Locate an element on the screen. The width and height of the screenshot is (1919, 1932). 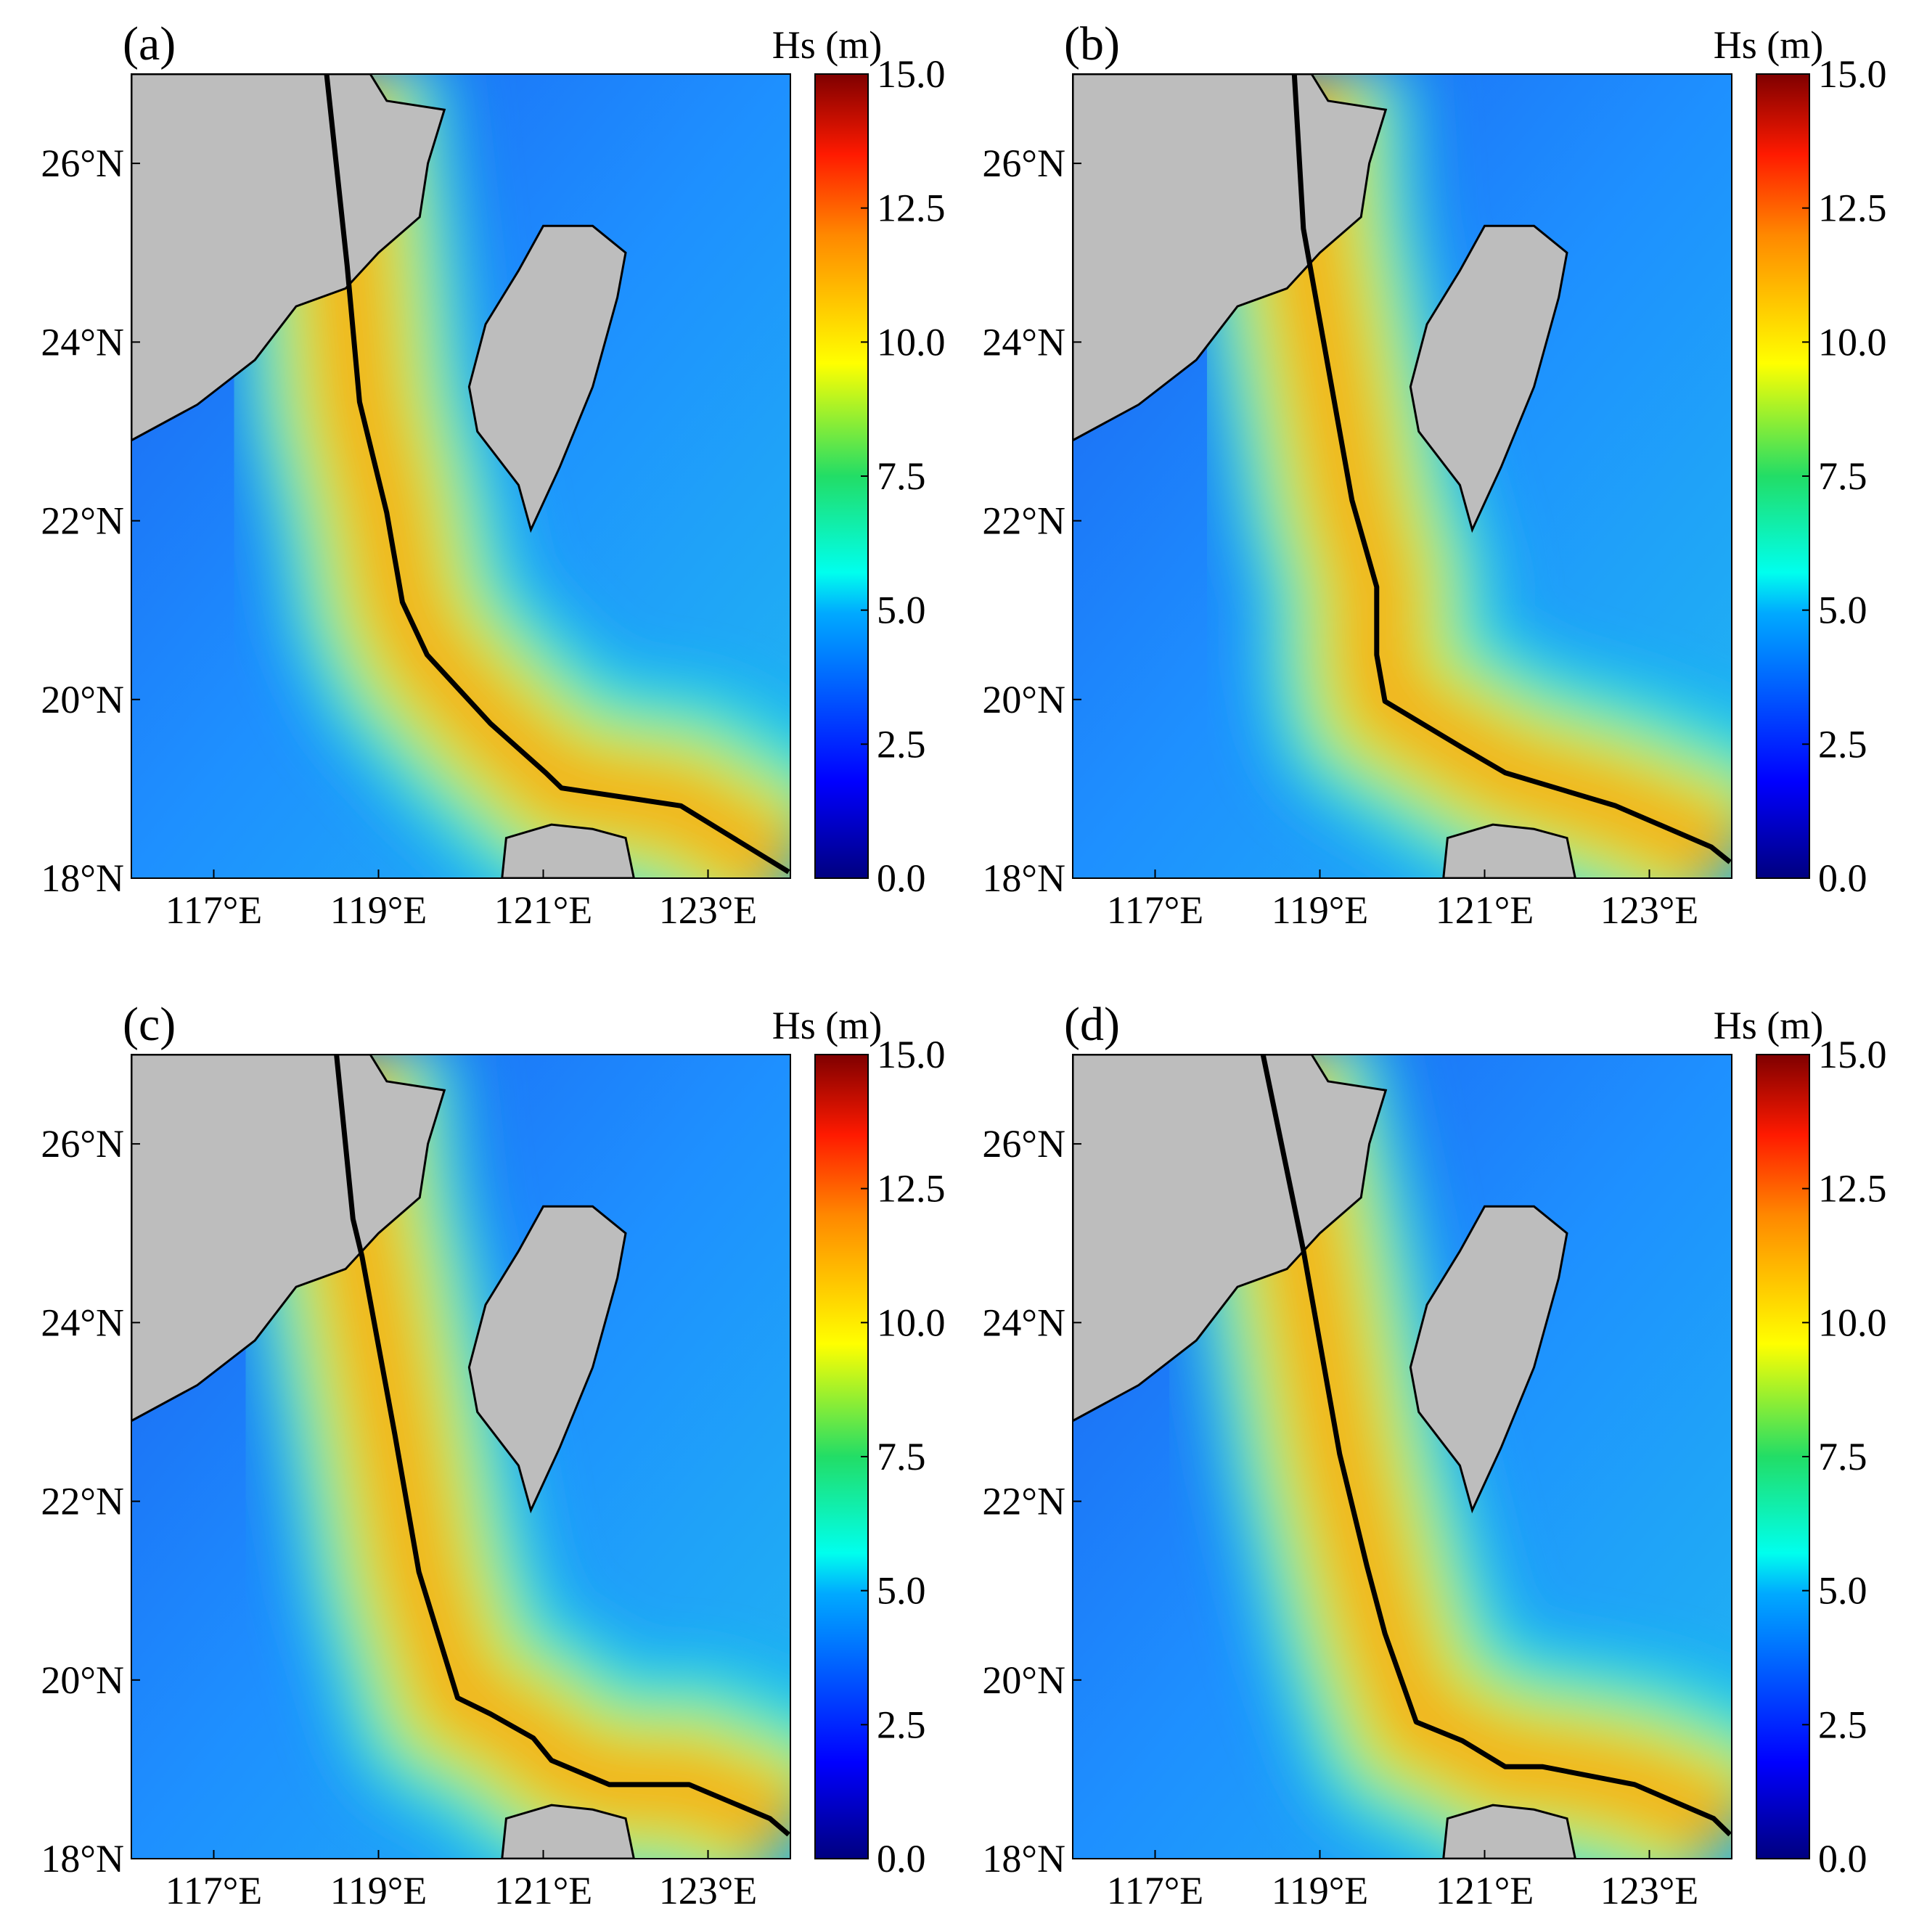
panel-label: (d) is located at coordinates (1092, 1024).